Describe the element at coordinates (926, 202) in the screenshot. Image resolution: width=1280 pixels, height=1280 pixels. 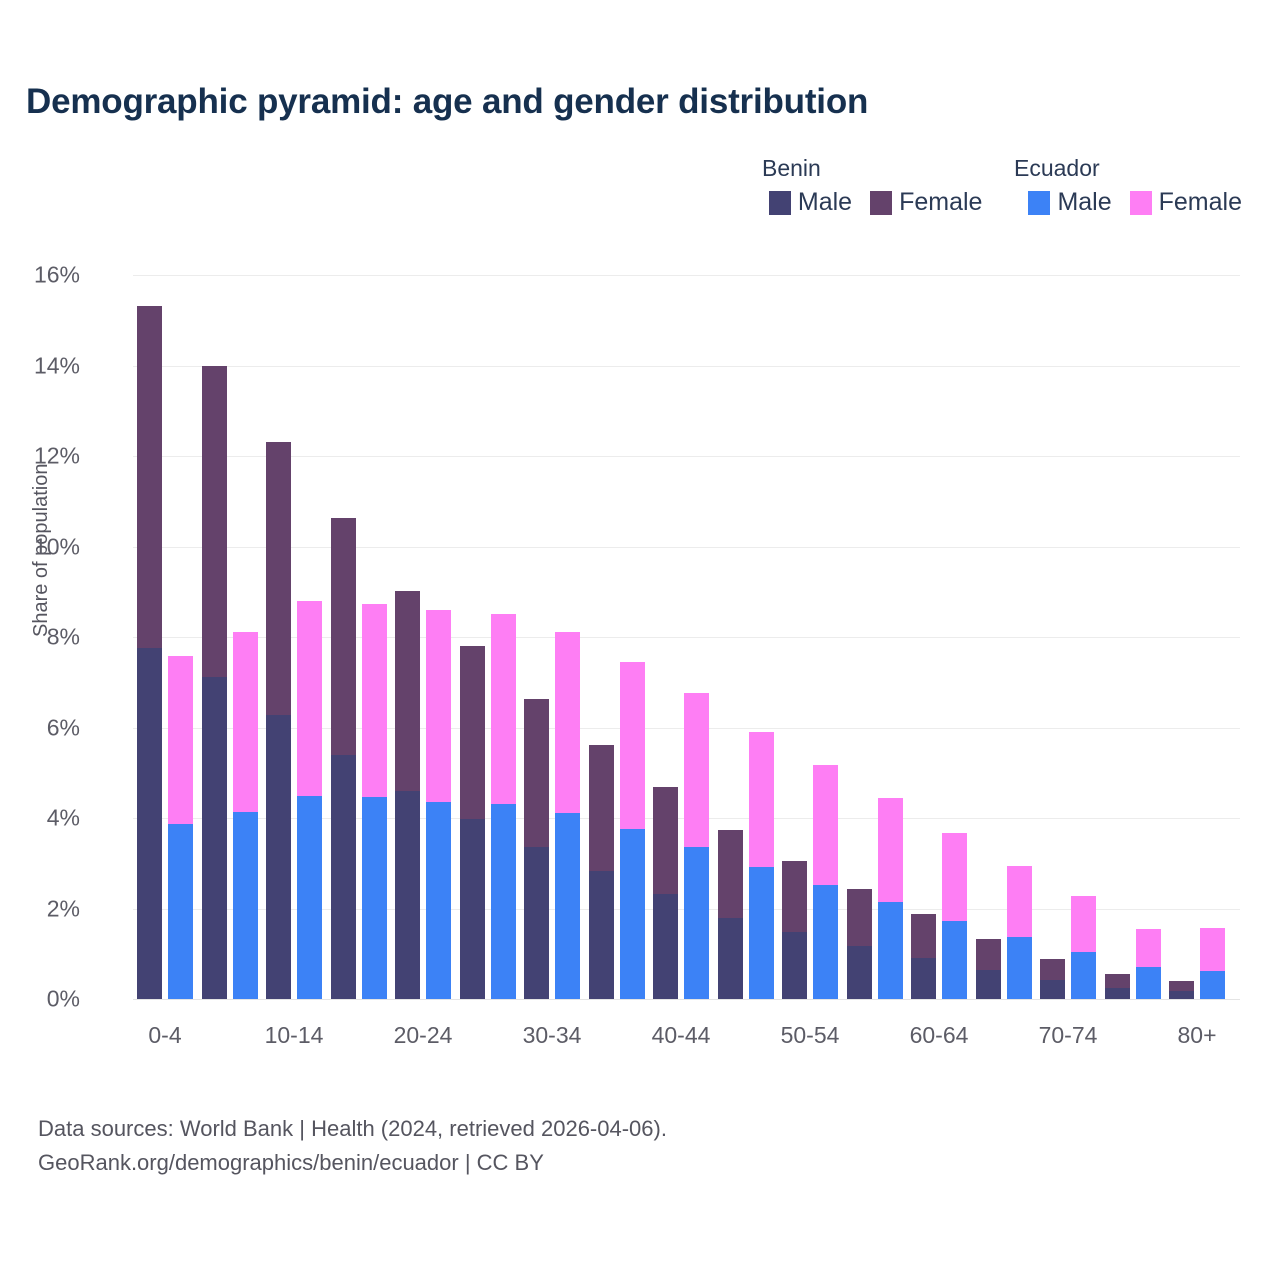
I see `legend-item-benin-female: Female` at that location.